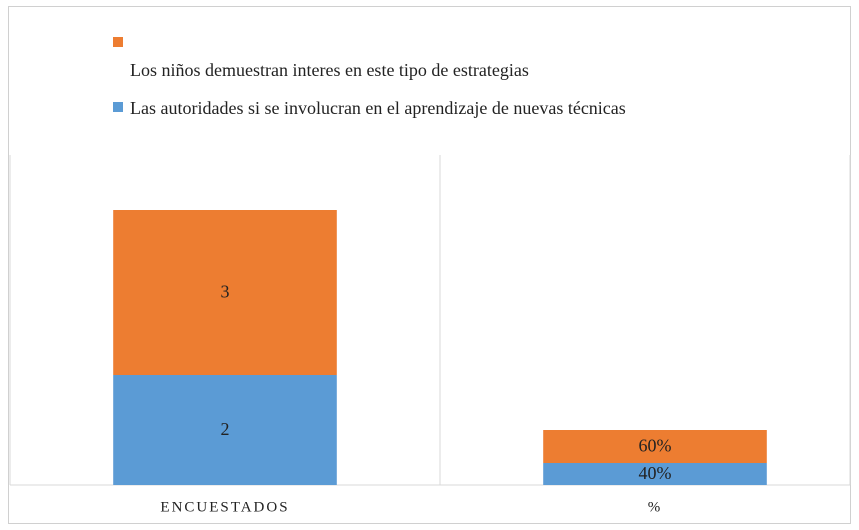 The image size is (859, 530). What do you see at coordinates (224, 507) in the screenshot?
I see `x-tick-label: ENCUESTADOS` at bounding box center [224, 507].